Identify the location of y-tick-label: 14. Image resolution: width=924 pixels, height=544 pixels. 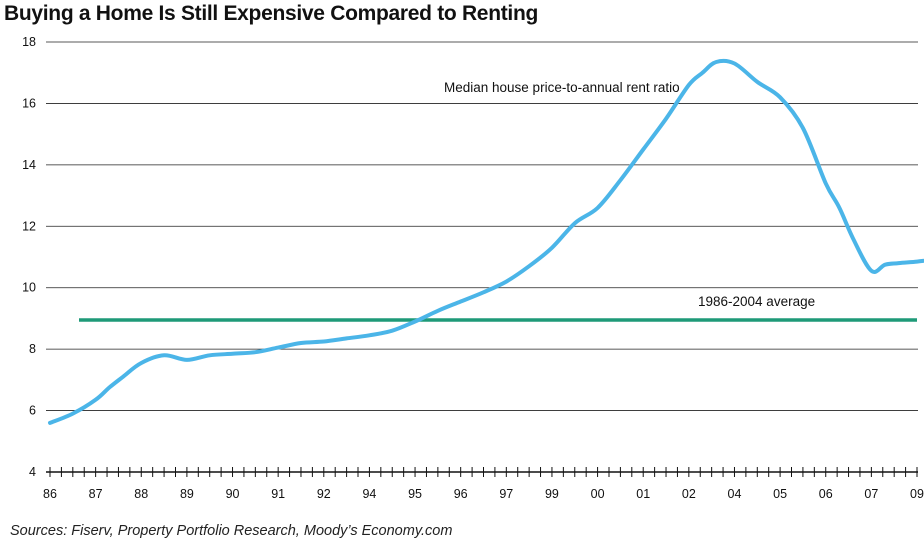
(29, 165).